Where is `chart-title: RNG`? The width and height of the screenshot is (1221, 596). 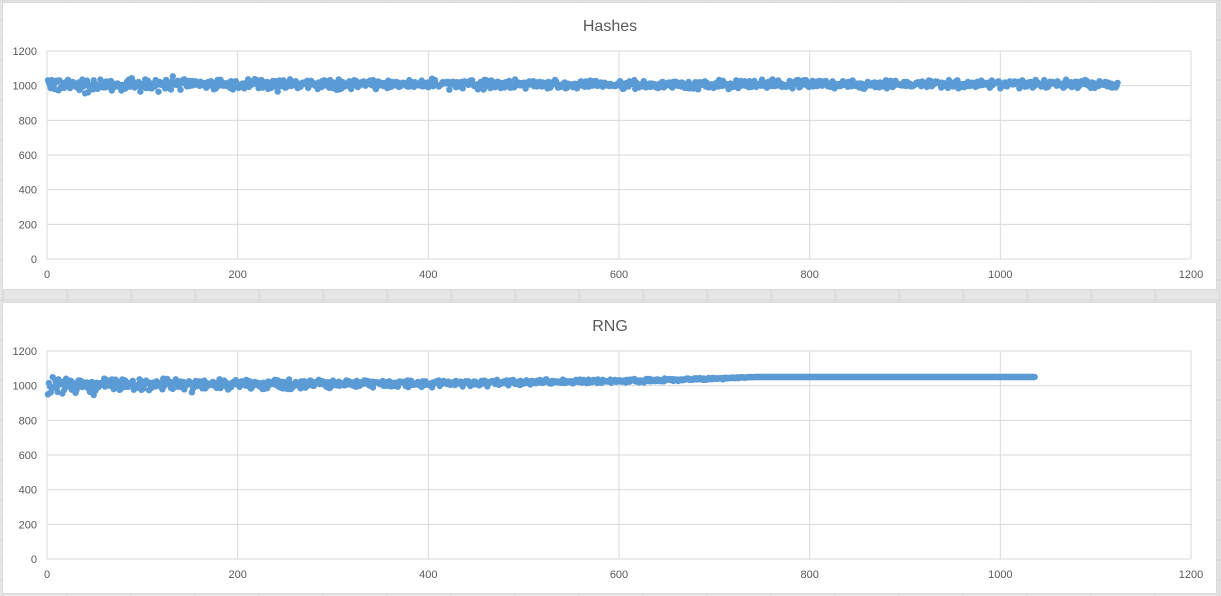
chart-title: RNG is located at coordinates (610, 326).